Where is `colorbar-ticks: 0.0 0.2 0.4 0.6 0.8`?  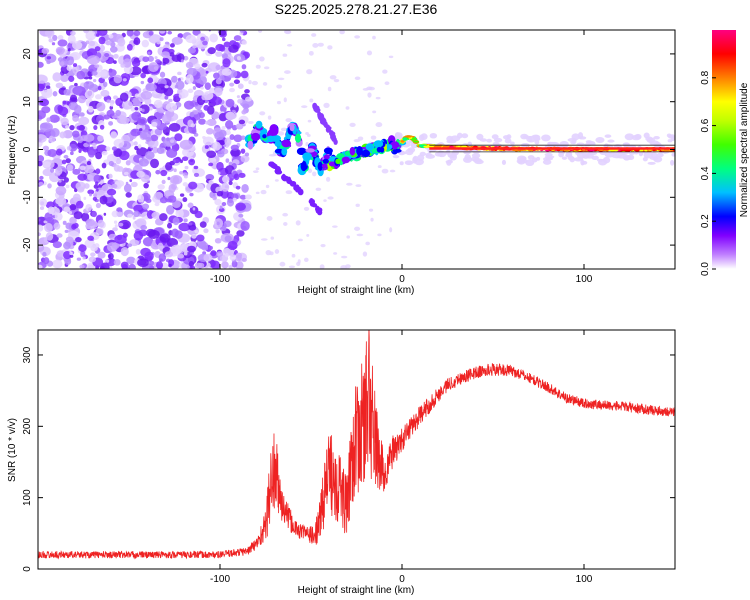
colorbar-ticks: 0.0 0.2 0.4 0.6 0.8 is located at coordinates (708, 173).